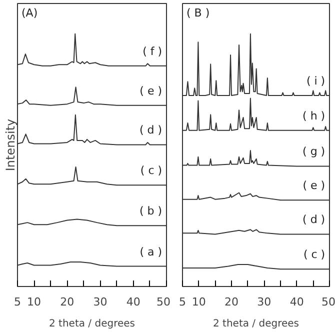 The height and width of the screenshot is (332, 335). What do you see at coordinates (30, 13) in the screenshot?
I see `text: (A)` at bounding box center [30, 13].